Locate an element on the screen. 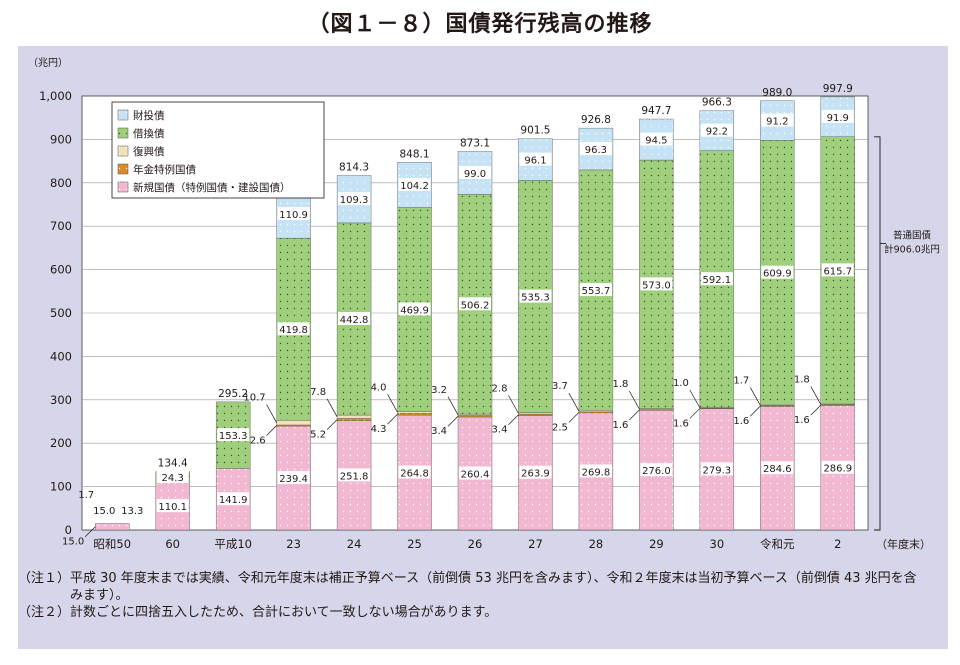  segment-label: 94.5 is located at coordinates (656, 141).